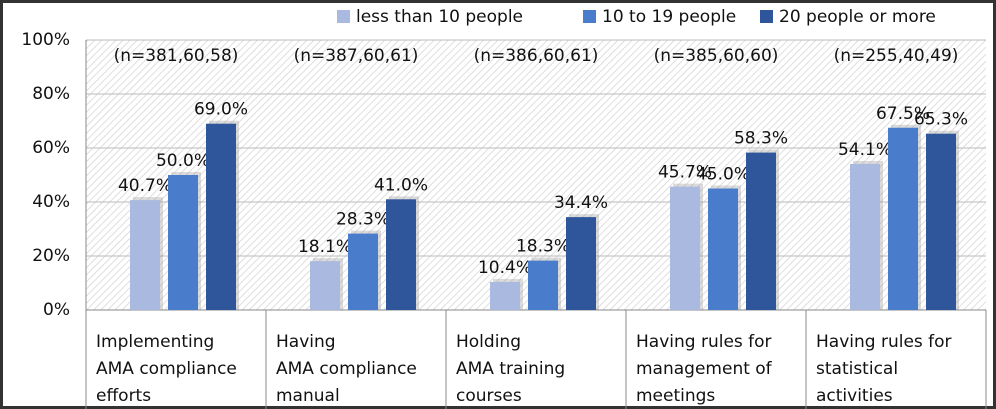  Describe the element at coordinates (669, 17) in the screenshot. I see `legend-label: 10 to 19 people` at that location.